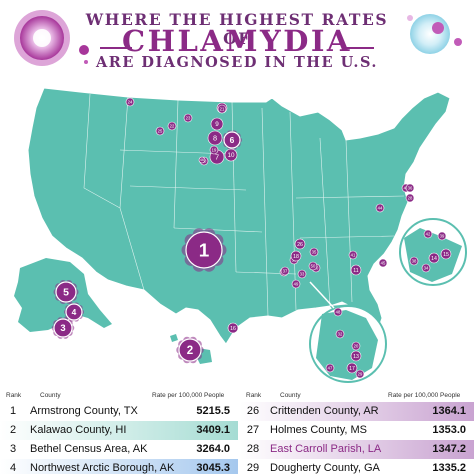  What do you see at coordinates (338, 312) in the screenshot?
I see `map-marker-48: 48` at bounding box center [338, 312].